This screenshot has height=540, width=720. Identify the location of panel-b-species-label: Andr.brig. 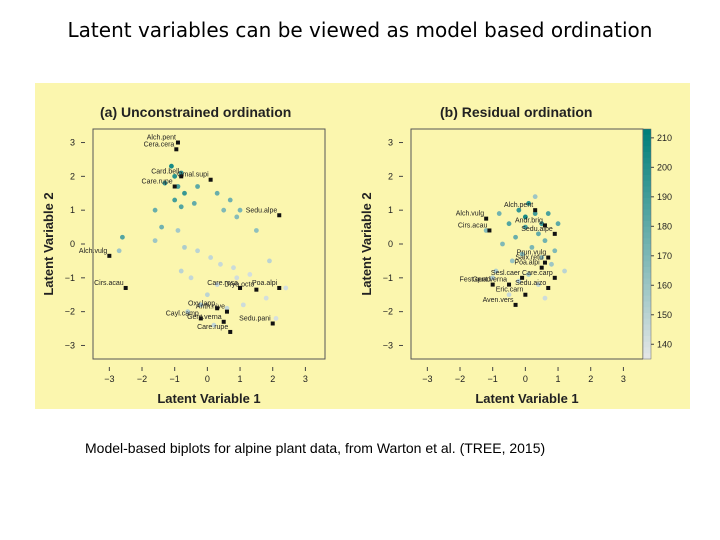
(529, 220).